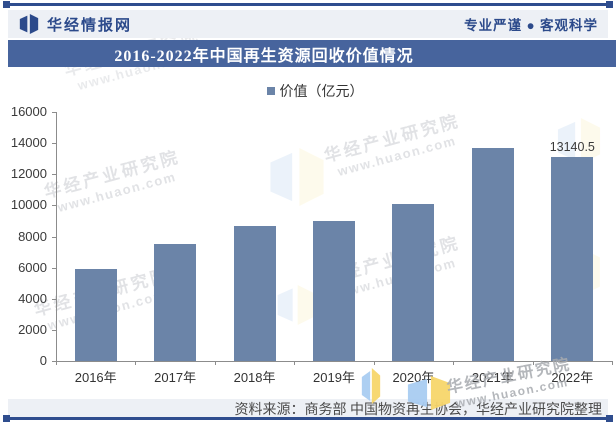 Image resolution: width=616 pixels, height=431 pixels. I want to click on y-axis-line, so click(56, 237).